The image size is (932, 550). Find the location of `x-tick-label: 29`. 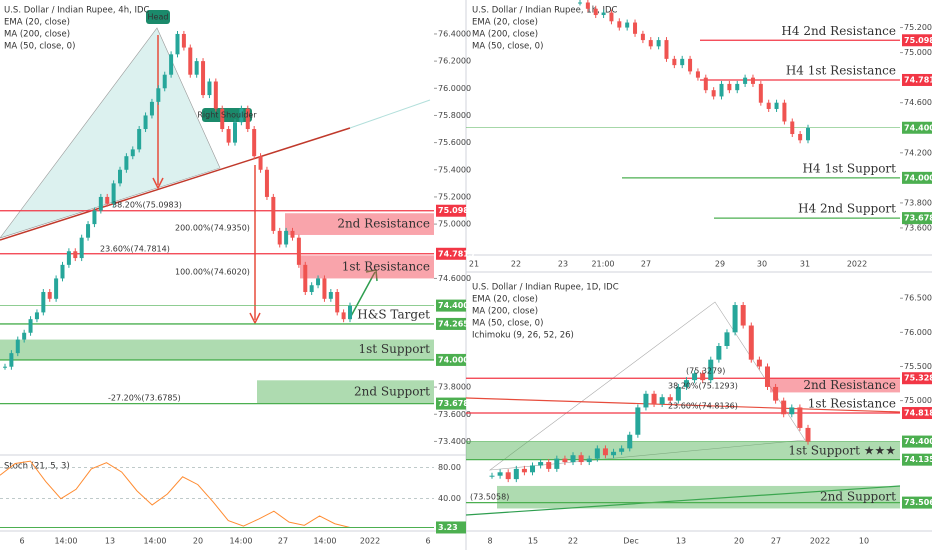

x-tick-label: 29 is located at coordinates (720, 264).